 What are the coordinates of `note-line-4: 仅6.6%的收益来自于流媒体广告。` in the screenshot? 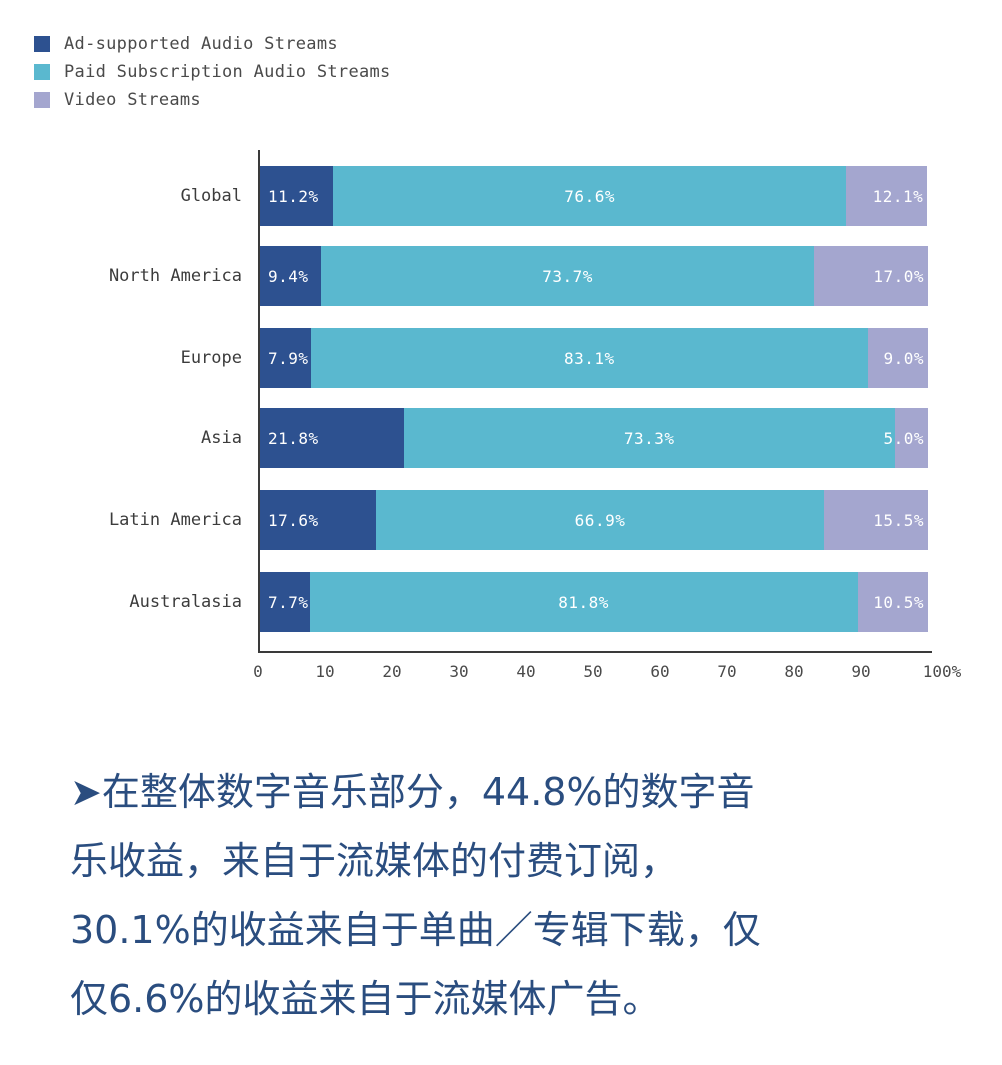 It's located at (365, 999).